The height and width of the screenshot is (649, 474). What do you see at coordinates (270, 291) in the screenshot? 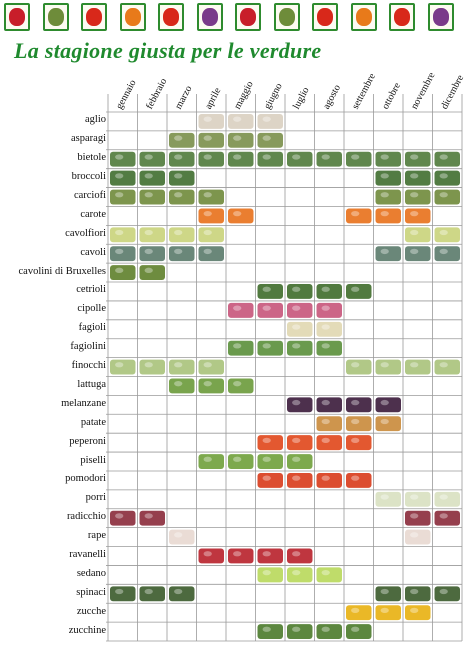
I see `season-mark-cetrioli-giugno` at bounding box center [270, 291].